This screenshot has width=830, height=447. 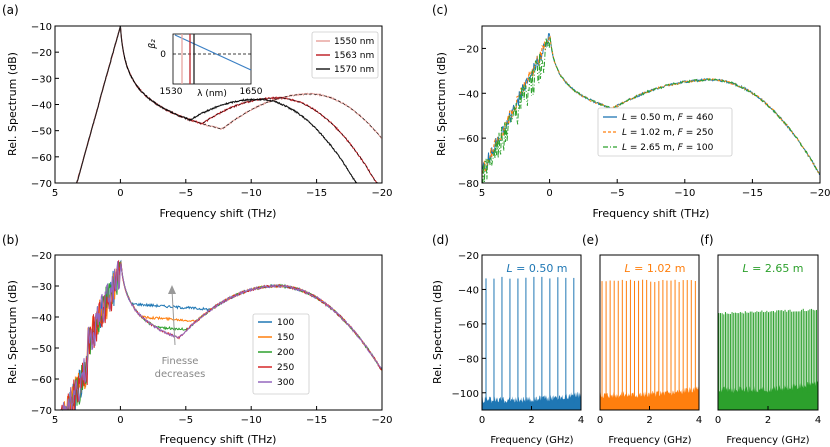 I want to click on inset-xlabel: λ (nm), so click(x=212, y=94).